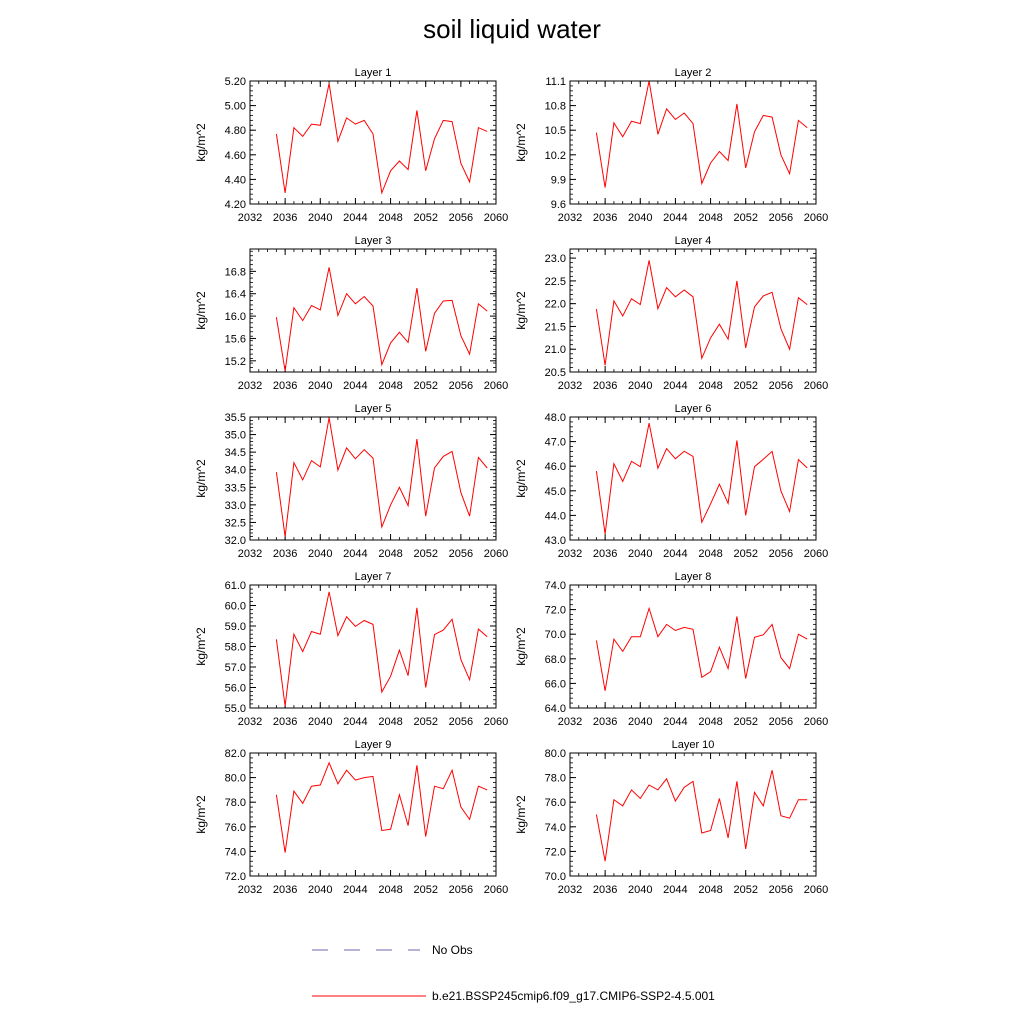 This screenshot has height=1024, width=1024. Describe the element at coordinates (373, 745) in the screenshot. I see `panel-title: Layer 9` at that location.